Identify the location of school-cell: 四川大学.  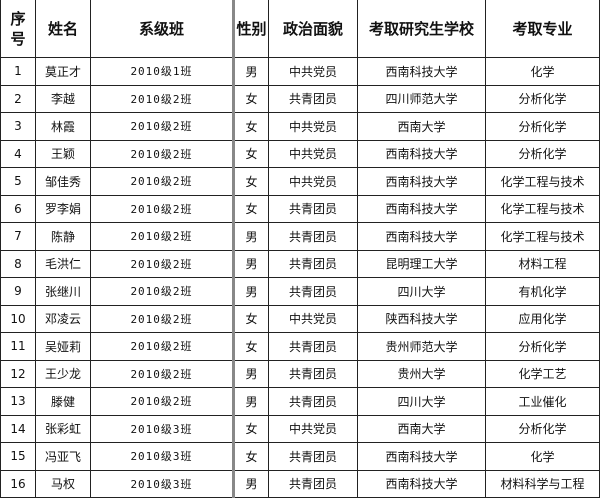
(421, 291).